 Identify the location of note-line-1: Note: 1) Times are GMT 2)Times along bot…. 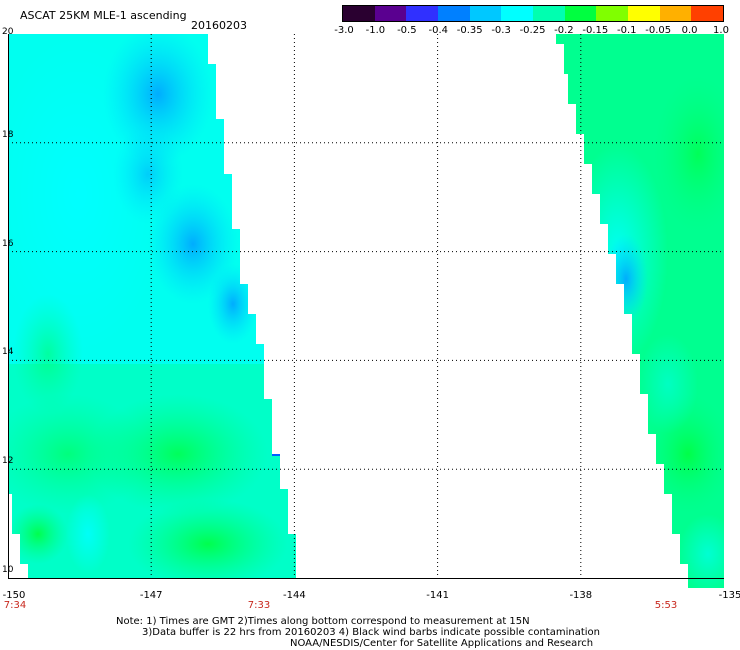
(323, 621).